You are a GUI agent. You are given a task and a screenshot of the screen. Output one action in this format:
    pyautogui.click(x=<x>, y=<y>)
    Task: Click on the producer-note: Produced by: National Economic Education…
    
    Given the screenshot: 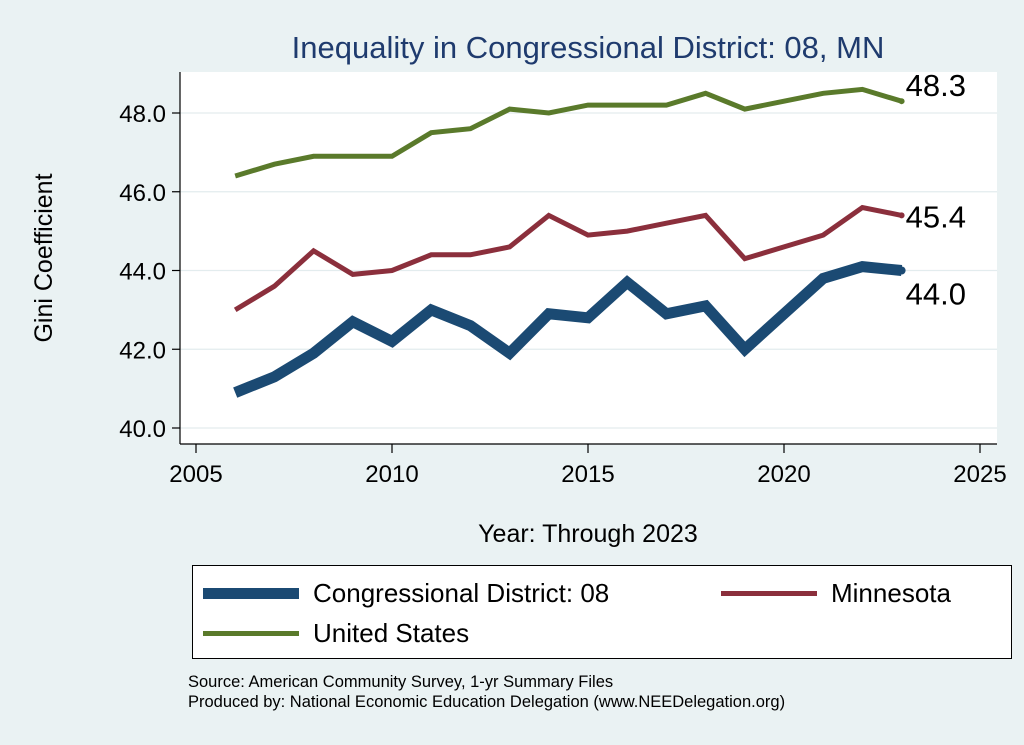 What is the action you would take?
    pyautogui.click(x=487, y=702)
    